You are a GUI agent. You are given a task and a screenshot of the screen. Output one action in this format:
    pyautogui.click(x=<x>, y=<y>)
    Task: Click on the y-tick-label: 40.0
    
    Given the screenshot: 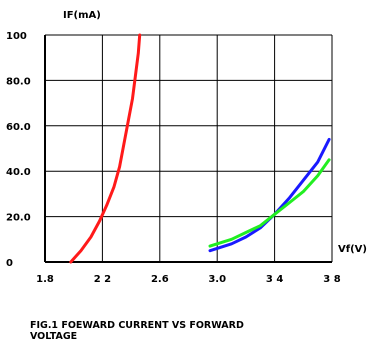 What is the action you would take?
    pyautogui.click(x=18, y=172)
    